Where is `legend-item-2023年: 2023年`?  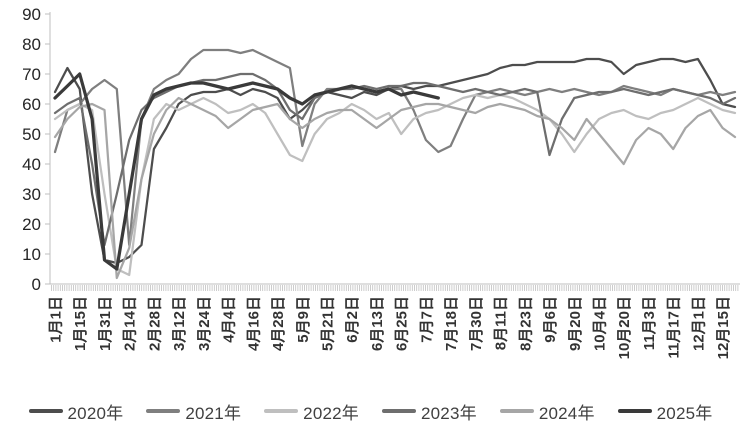 legend-item-2023年: 2023年 is located at coordinates (429, 411).